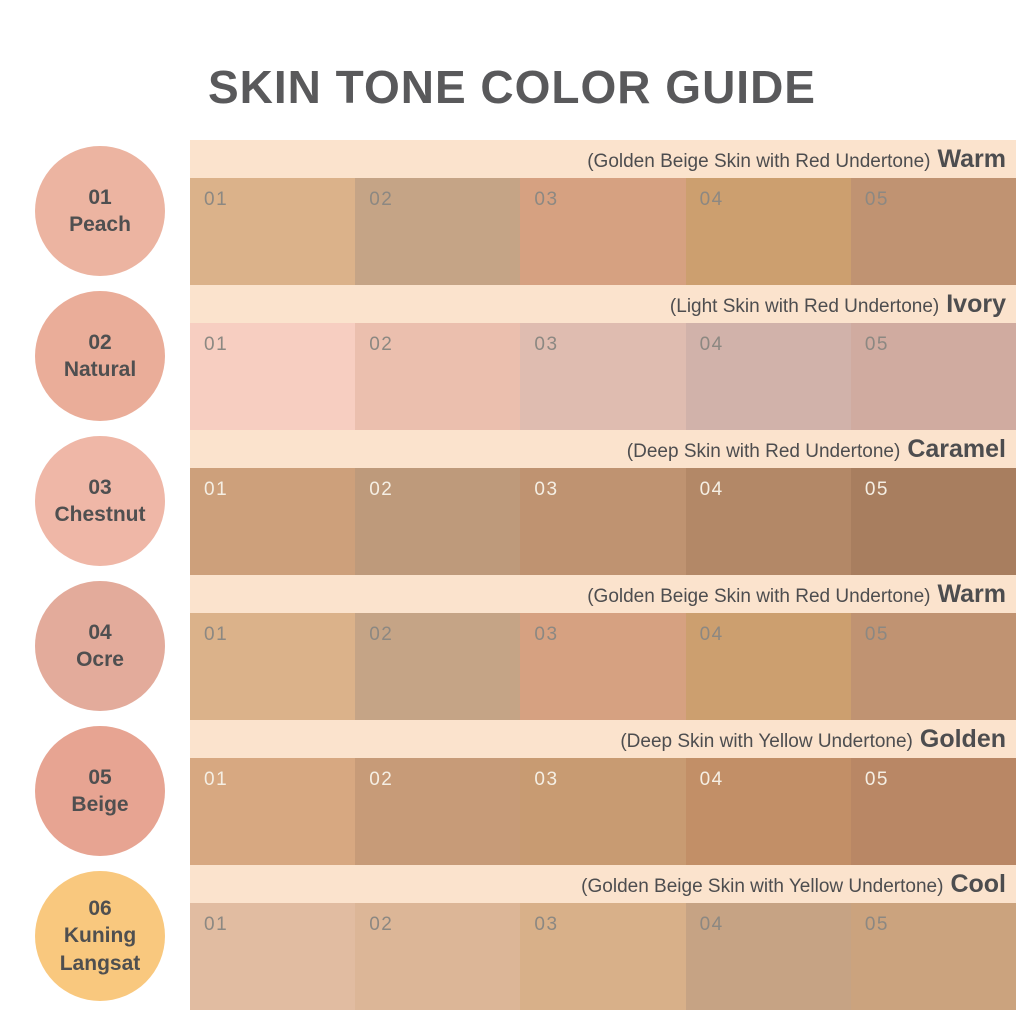 The width and height of the screenshot is (1024, 1024). I want to click on shade-legend-circle: 01 Peach, so click(100, 211).